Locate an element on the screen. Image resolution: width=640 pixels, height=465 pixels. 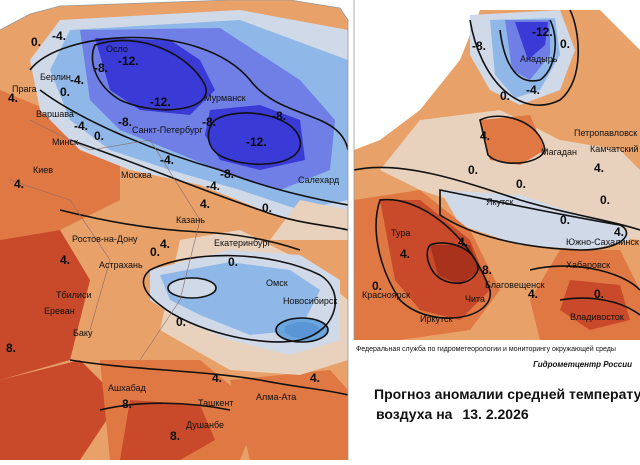
city-minsk: Минск is located at coordinates (65, 142).